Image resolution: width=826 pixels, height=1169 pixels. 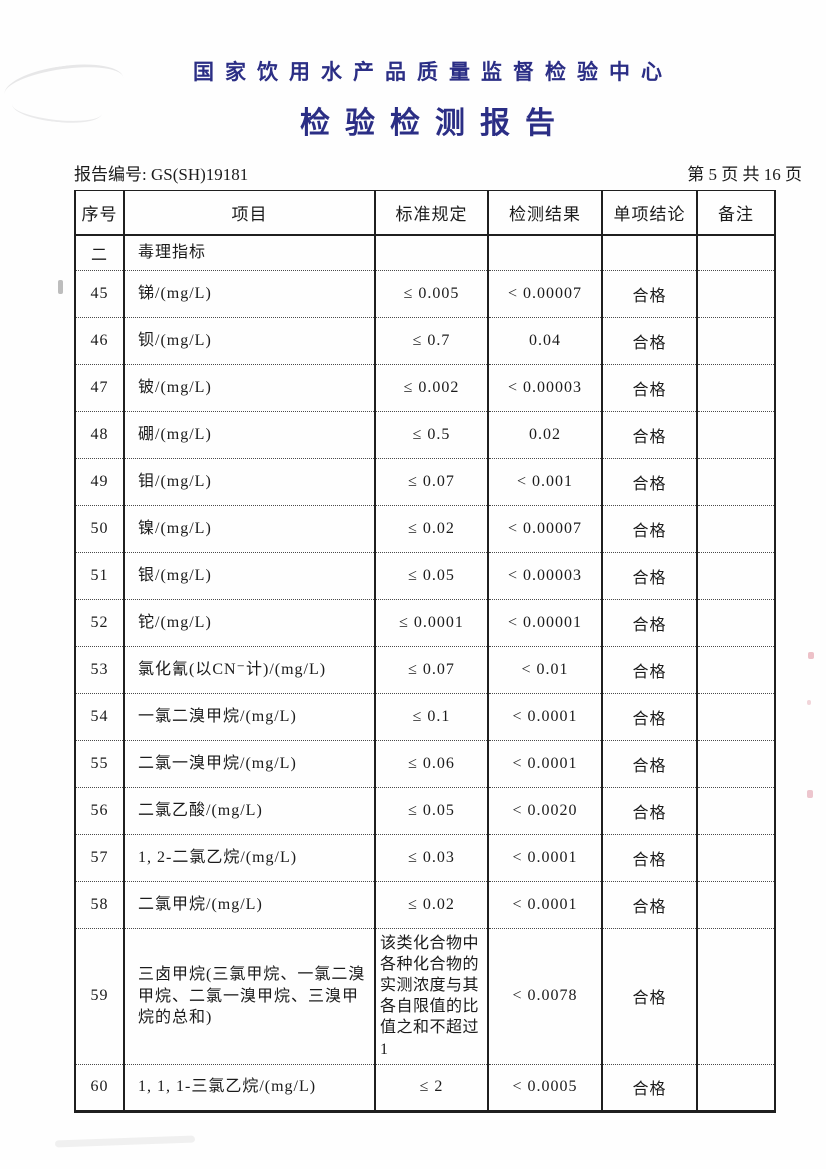 I want to click on cell-result: < 0.0005, so click(x=544, y=1087).